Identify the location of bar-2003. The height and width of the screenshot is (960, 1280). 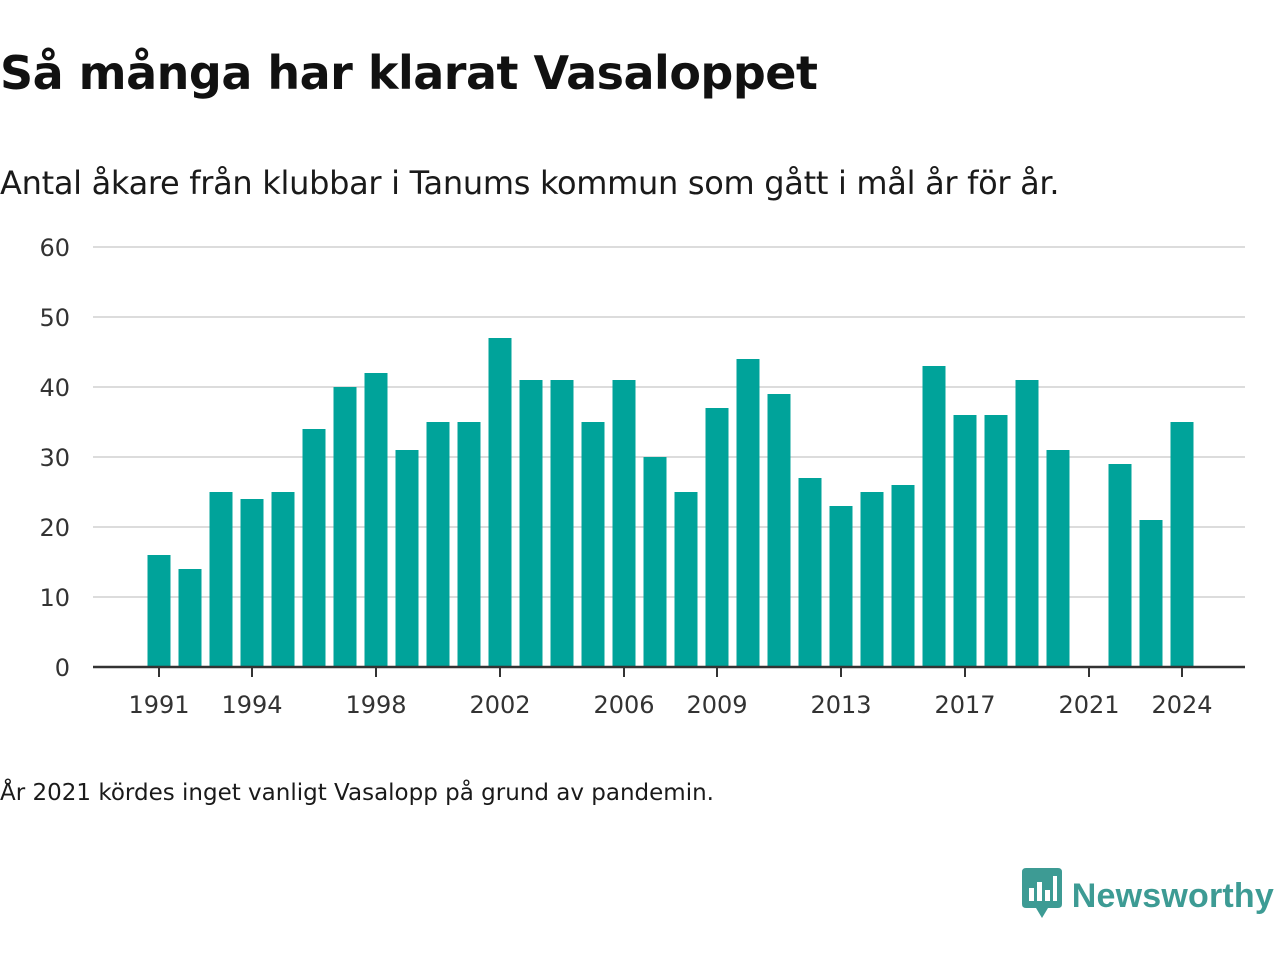
(531, 523).